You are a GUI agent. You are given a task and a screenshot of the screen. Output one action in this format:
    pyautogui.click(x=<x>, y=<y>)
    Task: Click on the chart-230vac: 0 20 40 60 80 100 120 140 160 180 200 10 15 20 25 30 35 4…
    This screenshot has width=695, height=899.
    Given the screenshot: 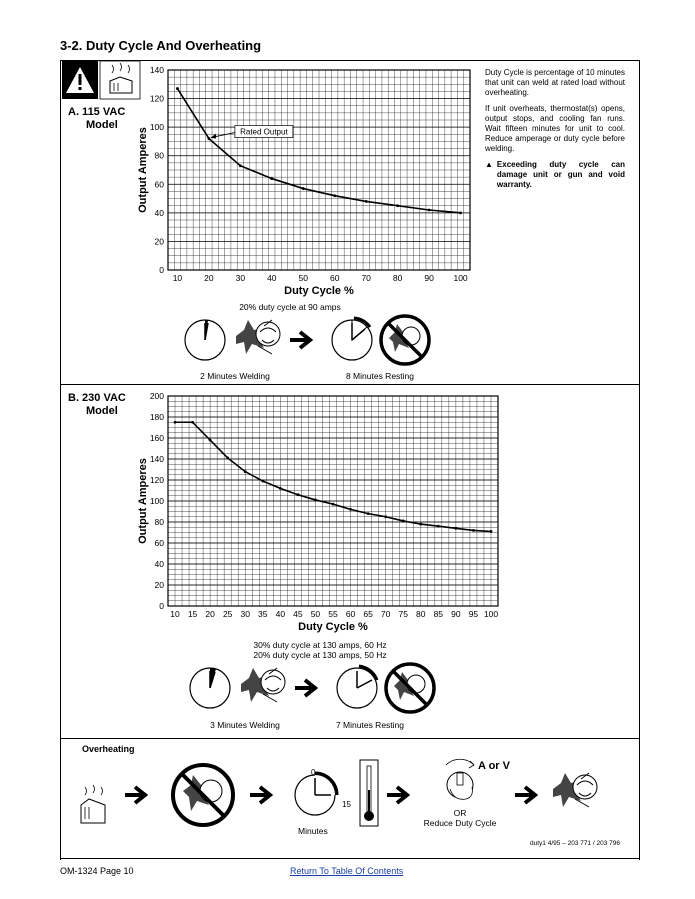 What is the action you would take?
    pyautogui.click(x=318, y=512)
    